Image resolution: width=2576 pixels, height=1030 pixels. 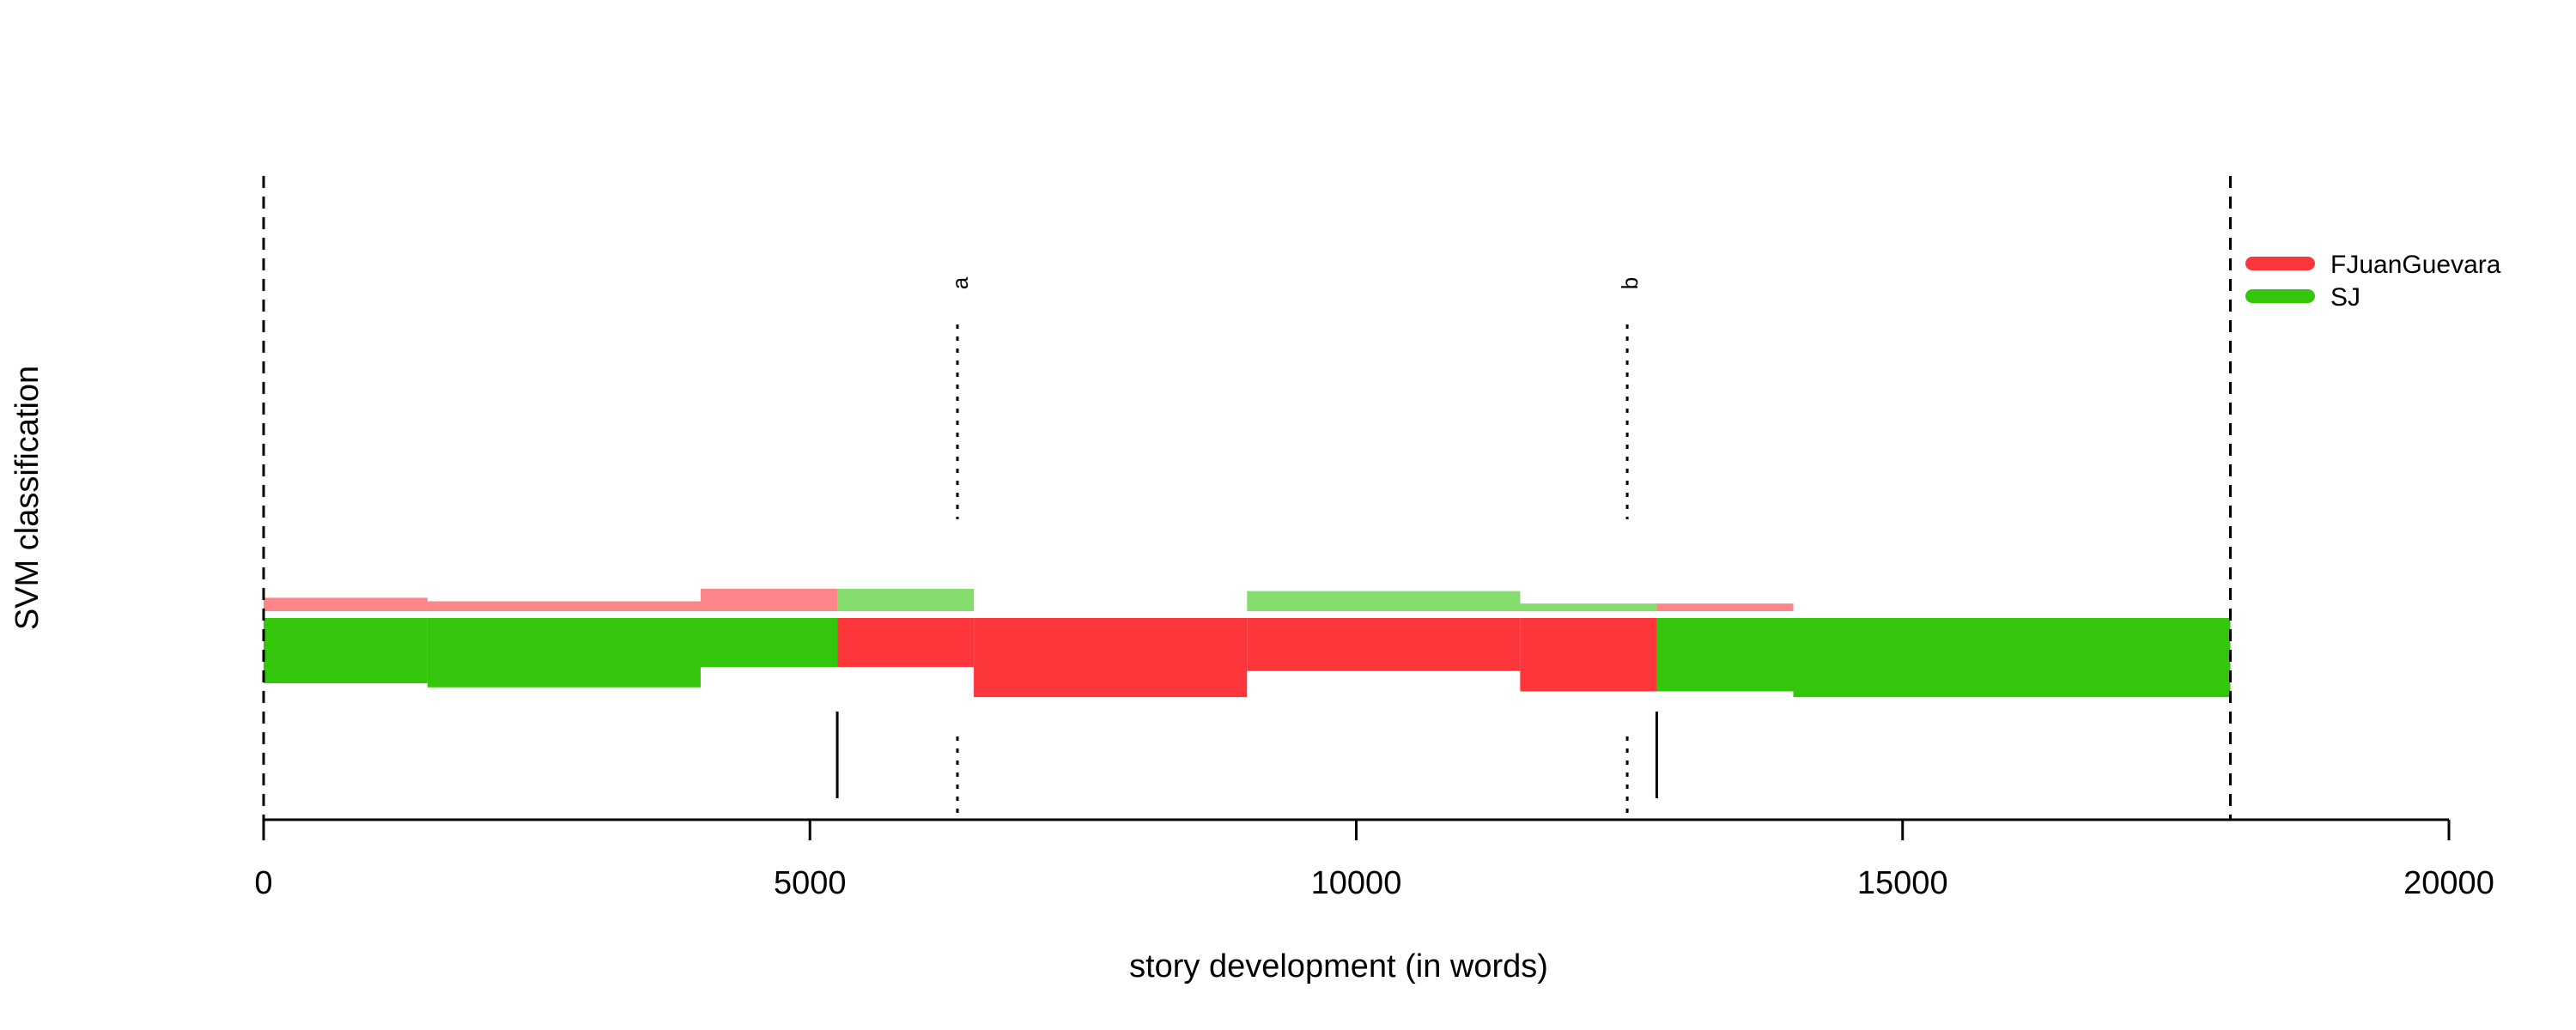 I want to click on legend: FJuanGuevara SJ, so click(x=2373, y=281).